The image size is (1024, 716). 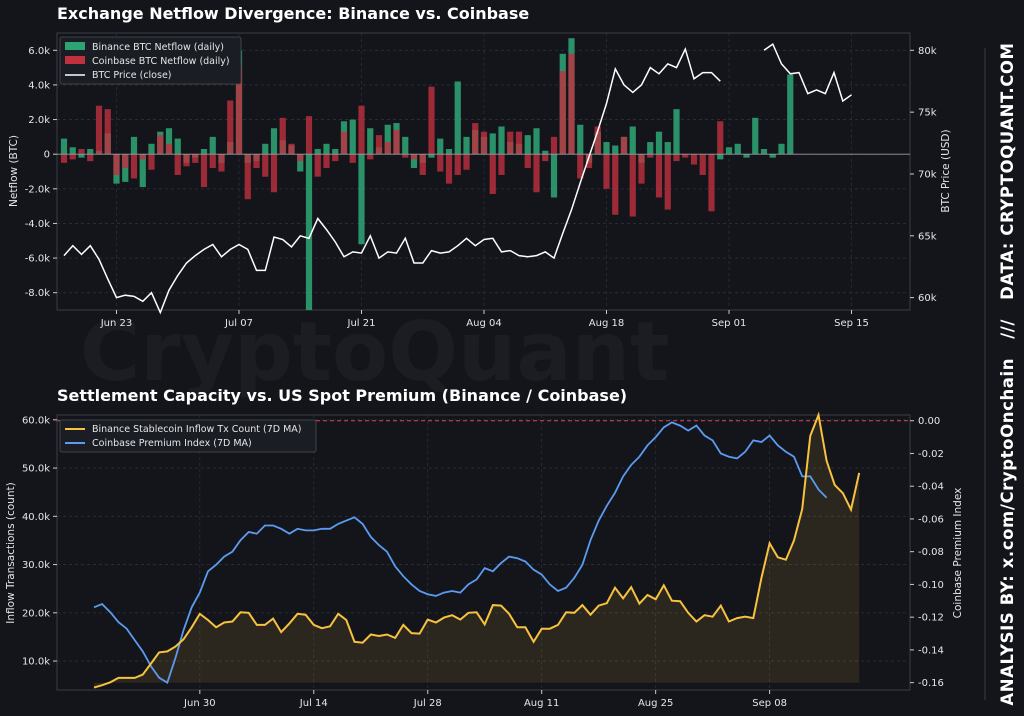 What do you see at coordinates (931, 519) in the screenshot?
I see `bottom-y2-tick-label: -0.06` at bounding box center [931, 519].